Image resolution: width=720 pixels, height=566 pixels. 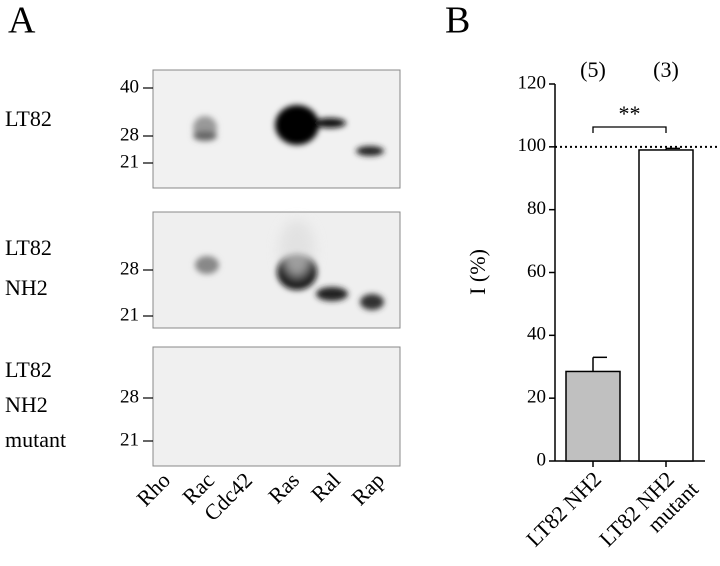 What do you see at coordinates (536, 208) in the screenshot?
I see `y-tick-label: 80` at bounding box center [536, 208].